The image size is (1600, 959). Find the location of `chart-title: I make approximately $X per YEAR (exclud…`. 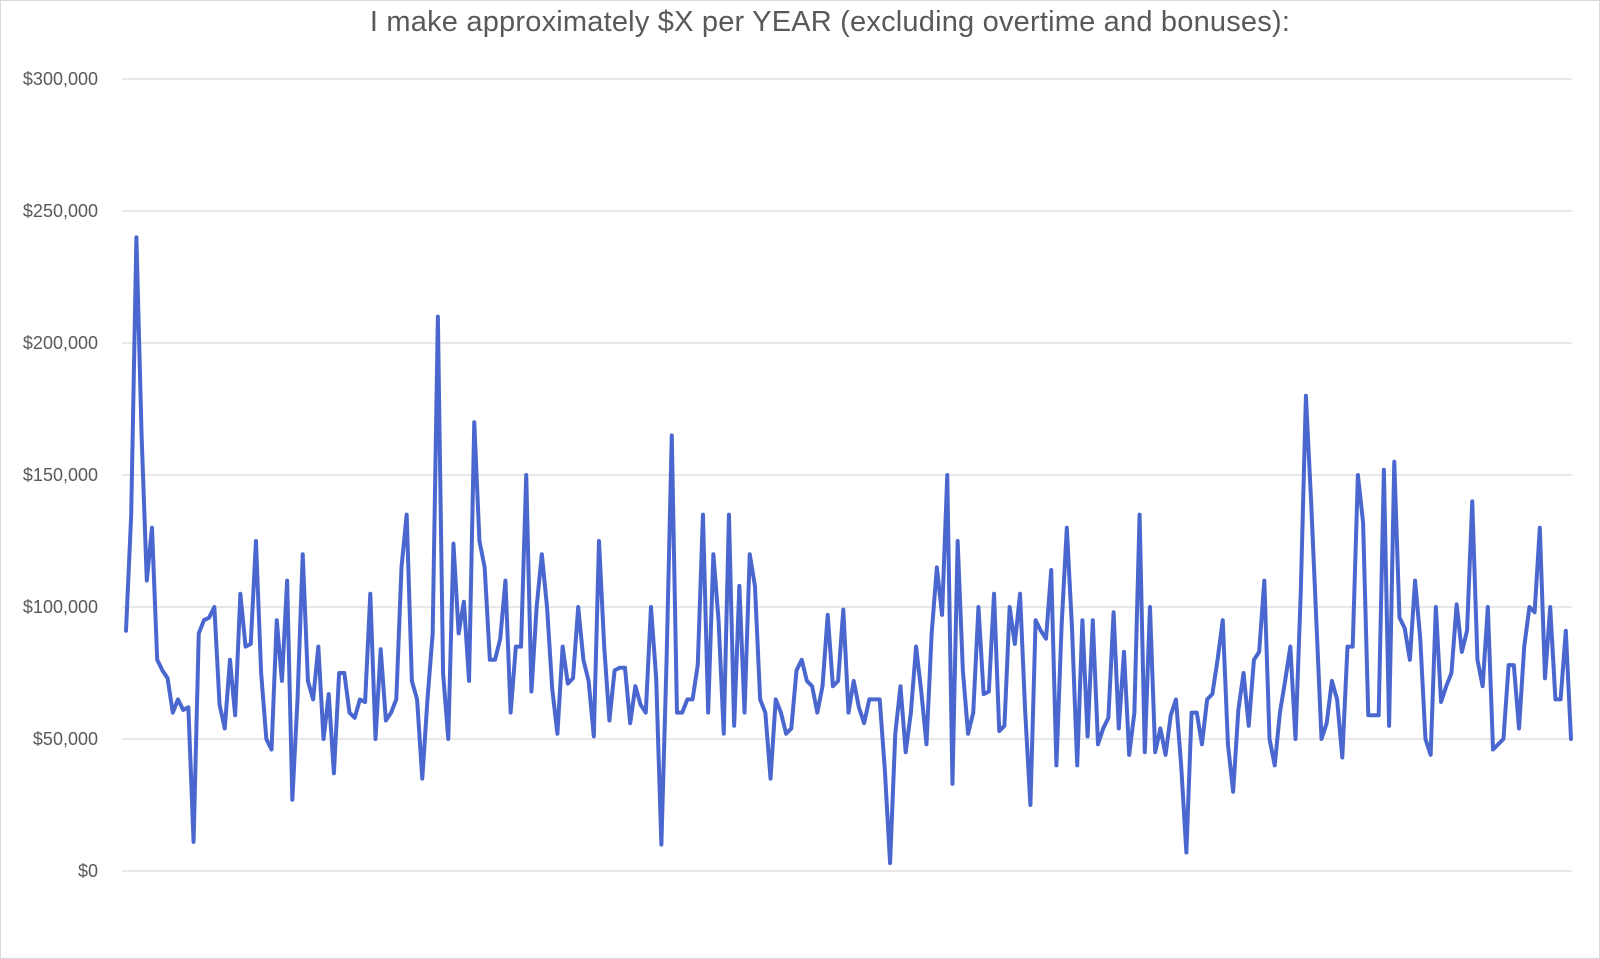

chart-title: I make approximately $X per YEAR (exclud… is located at coordinates (830, 22).